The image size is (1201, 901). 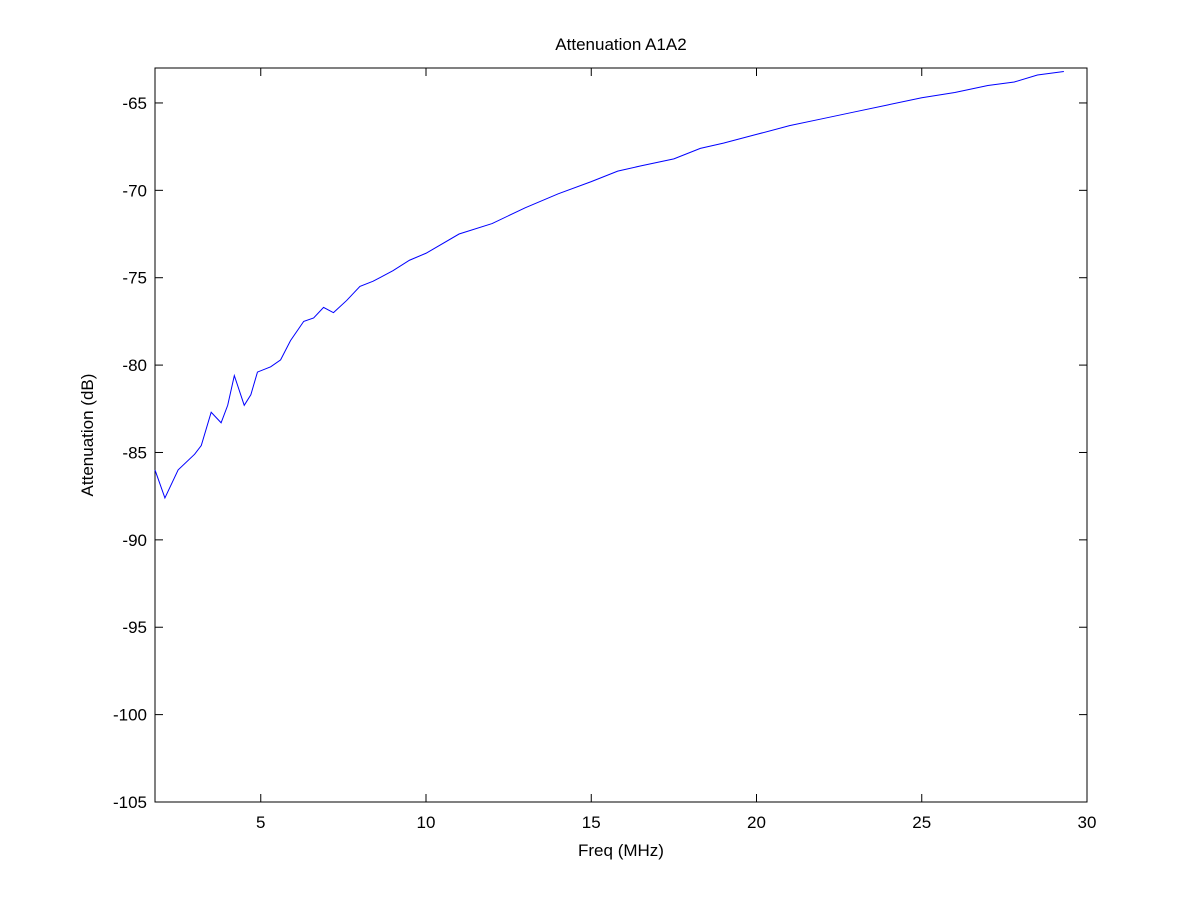 What do you see at coordinates (620, 44) in the screenshot?
I see `chart-title: Attenuation A1A2` at bounding box center [620, 44].